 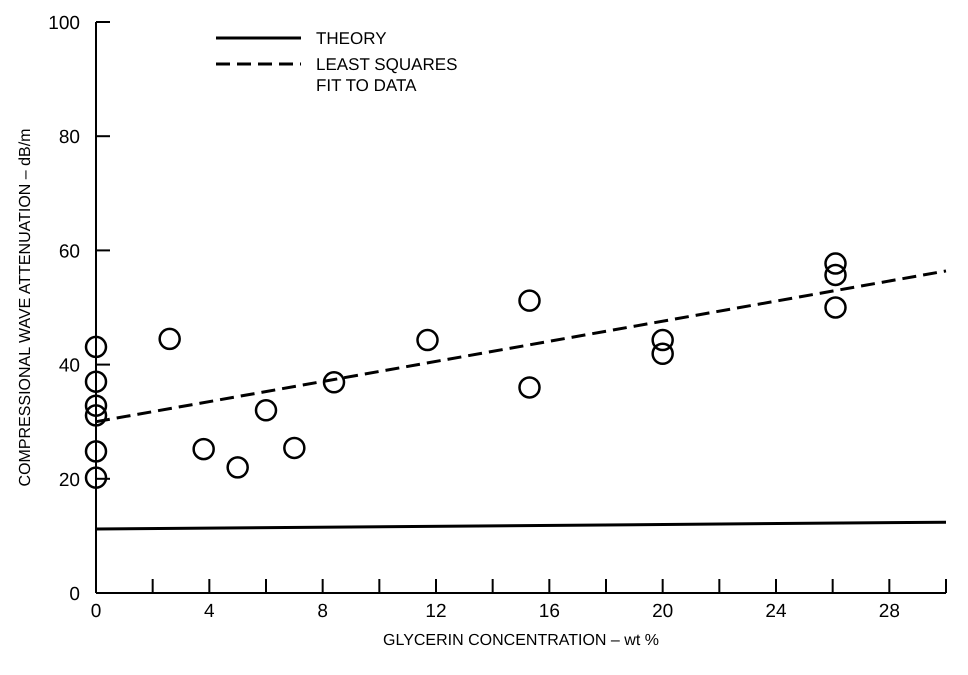 What do you see at coordinates (69, 251) in the screenshot?
I see `y-tick-label: 60` at bounding box center [69, 251].